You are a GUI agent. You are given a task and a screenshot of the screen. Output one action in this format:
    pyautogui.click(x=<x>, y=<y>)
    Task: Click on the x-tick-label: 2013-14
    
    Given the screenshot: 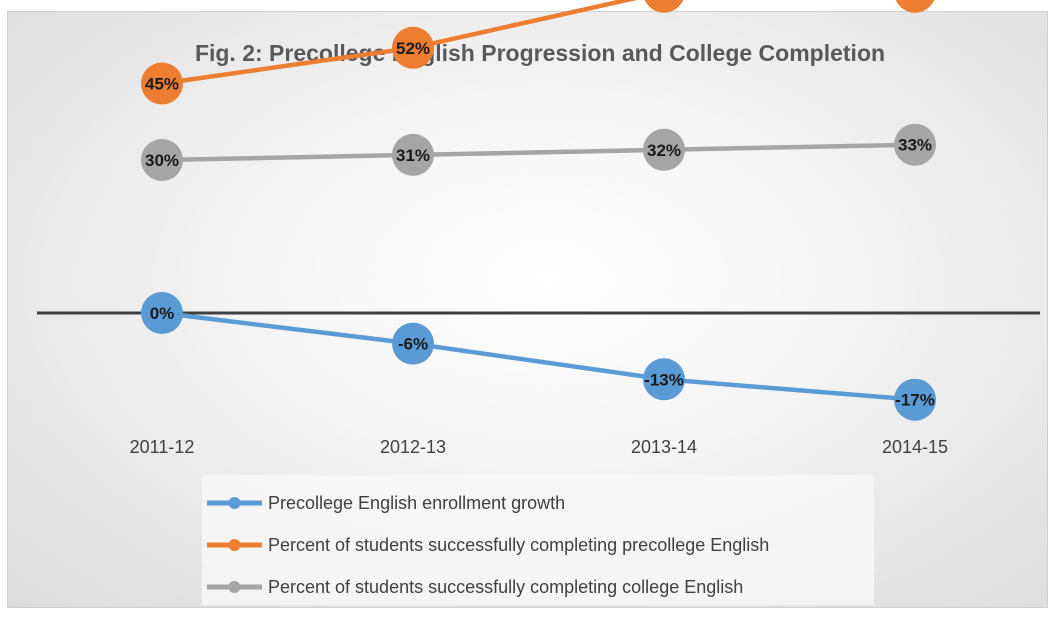 What is the action you would take?
    pyautogui.click(x=664, y=447)
    